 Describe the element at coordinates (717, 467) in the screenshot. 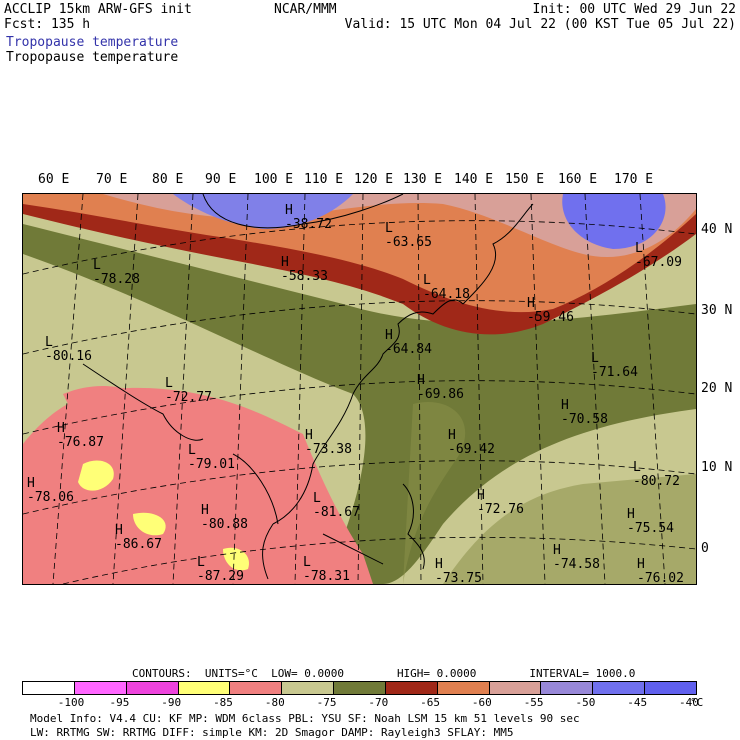

I see `lat-label: 10 N` at that location.